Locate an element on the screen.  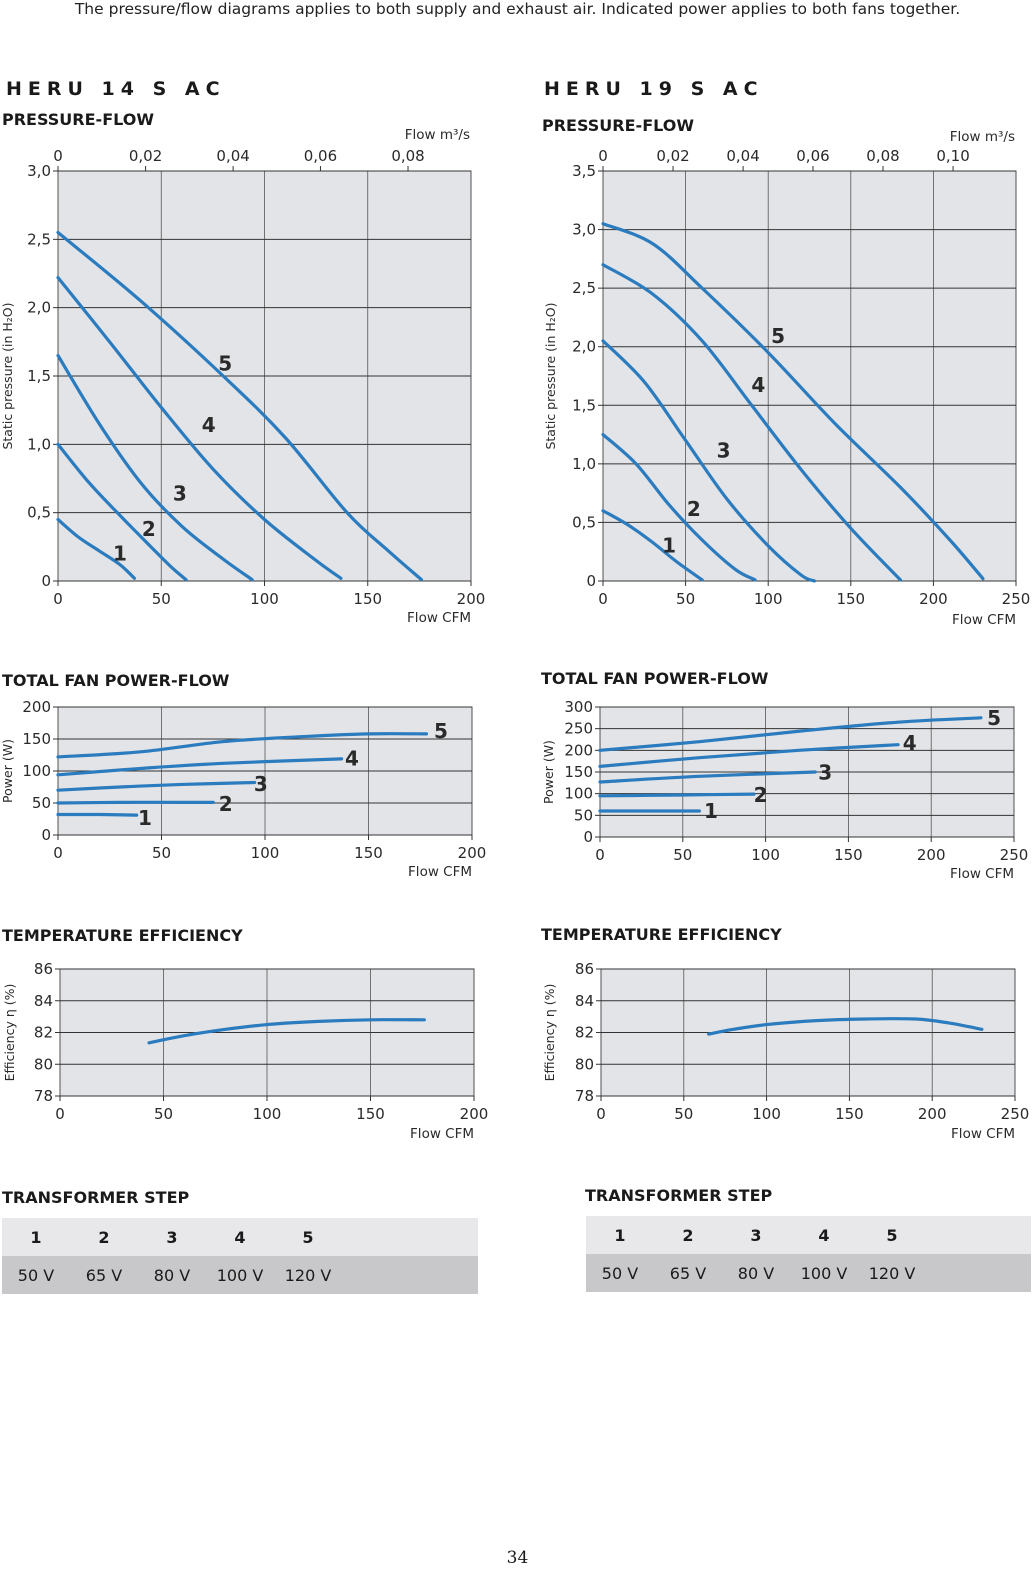
step-cell: 5 is located at coordinates (308, 1237).